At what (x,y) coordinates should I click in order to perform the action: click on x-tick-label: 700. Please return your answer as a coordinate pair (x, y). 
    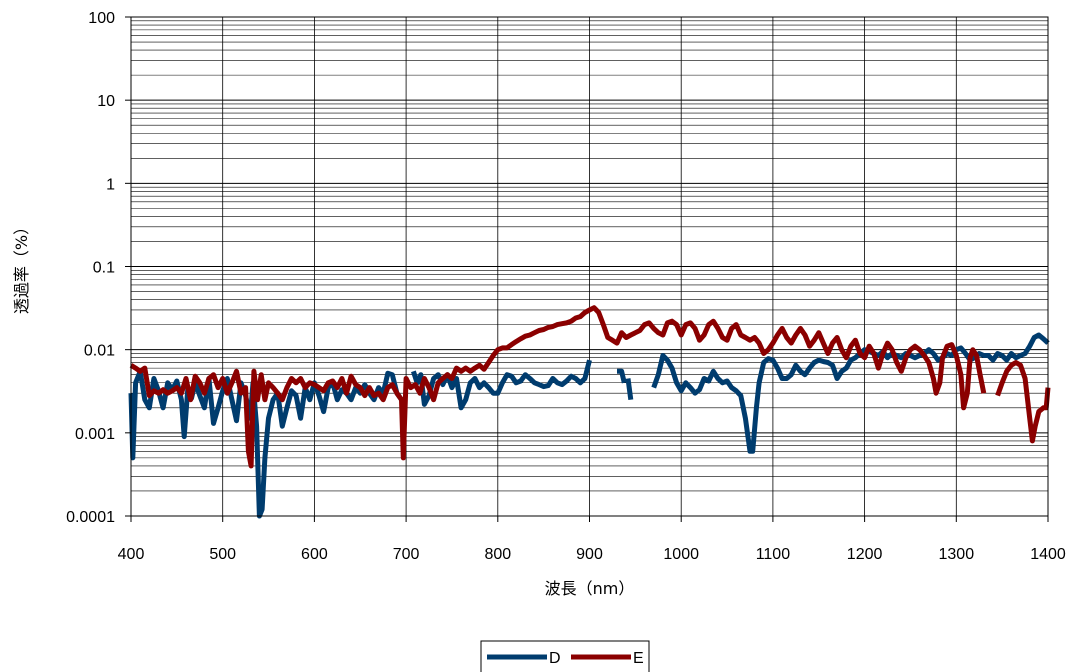
    Looking at the image, I should click on (406, 554).